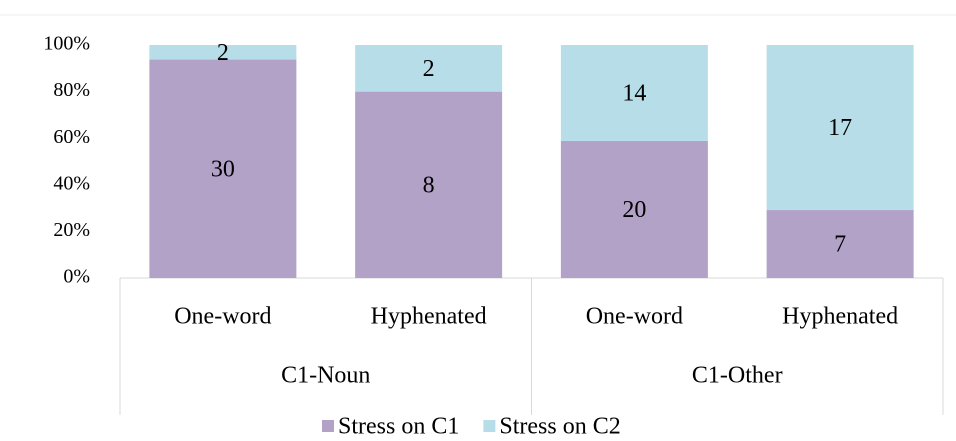 The width and height of the screenshot is (956, 441). I want to click on group-label: C1-Noun, so click(325, 376).